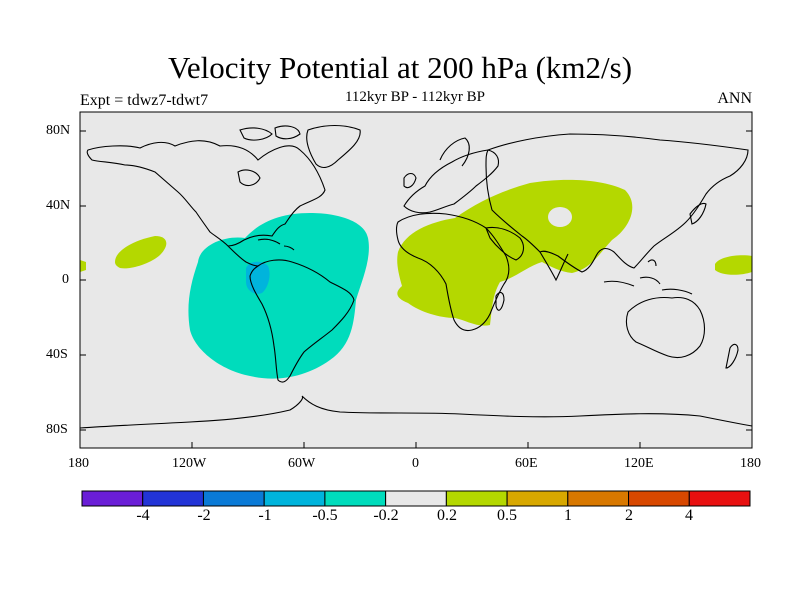 The height and width of the screenshot is (600, 800). I want to click on coast-caribbean, so click(276, 244).